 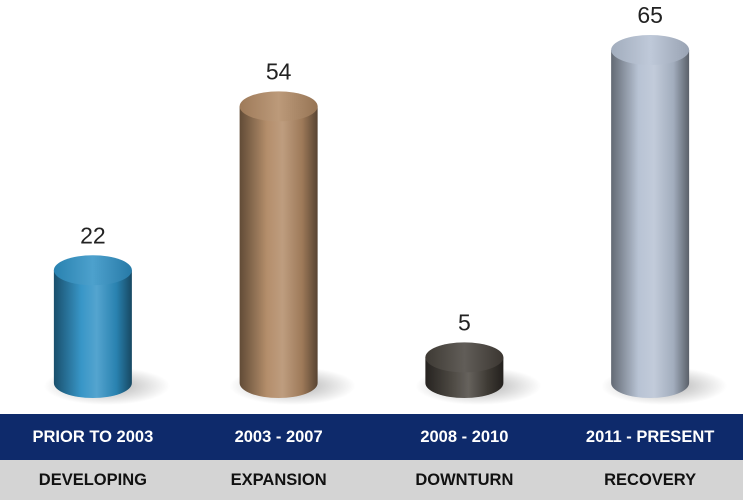 I want to click on value-label-developing: 22, so click(x=93, y=235).